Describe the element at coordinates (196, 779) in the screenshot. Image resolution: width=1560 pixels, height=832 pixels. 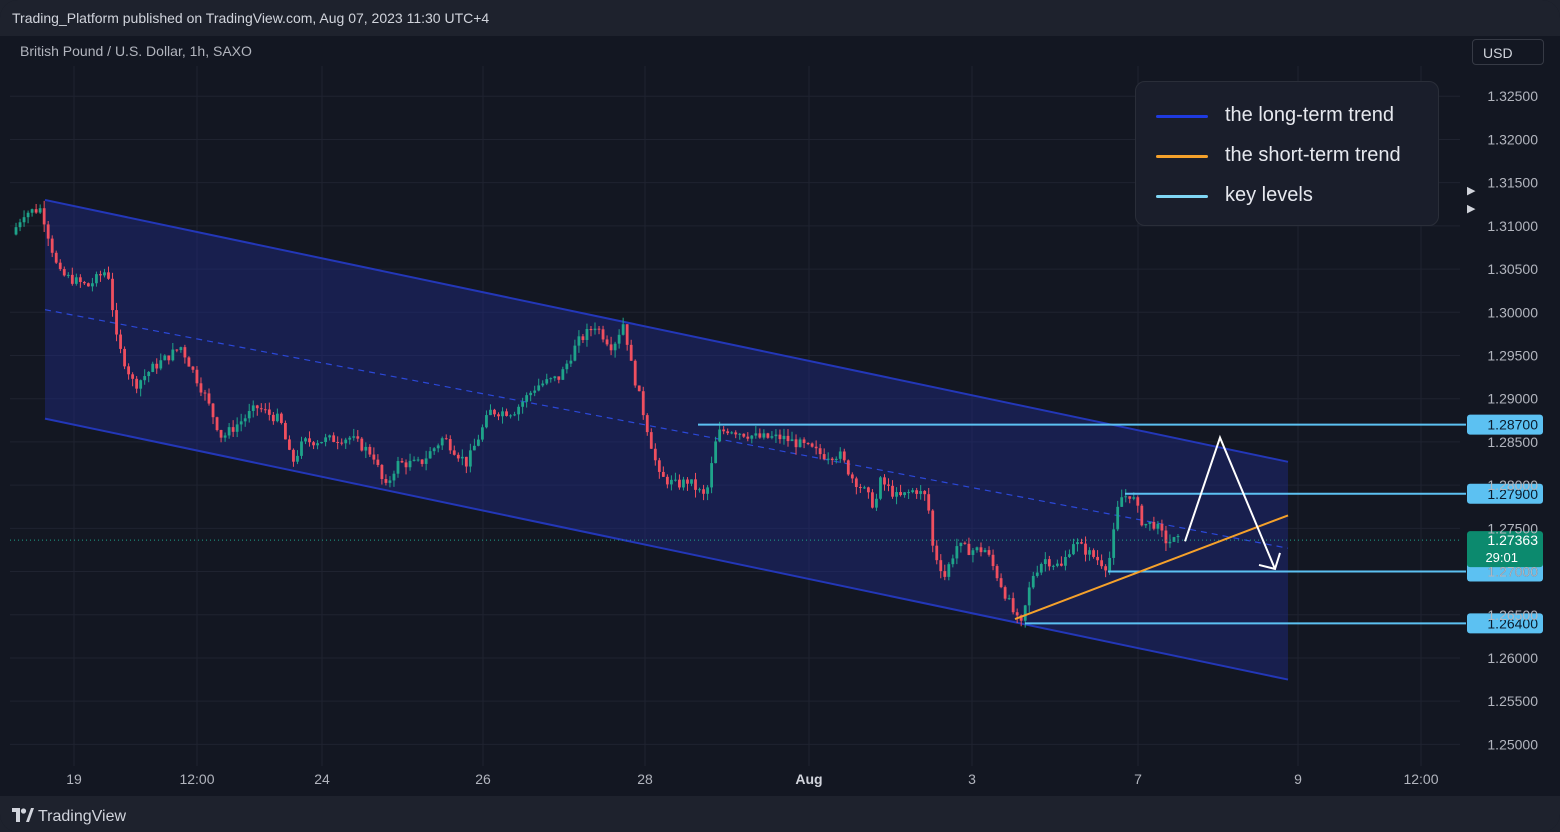
I see `x-tick-label: 12:00` at that location.